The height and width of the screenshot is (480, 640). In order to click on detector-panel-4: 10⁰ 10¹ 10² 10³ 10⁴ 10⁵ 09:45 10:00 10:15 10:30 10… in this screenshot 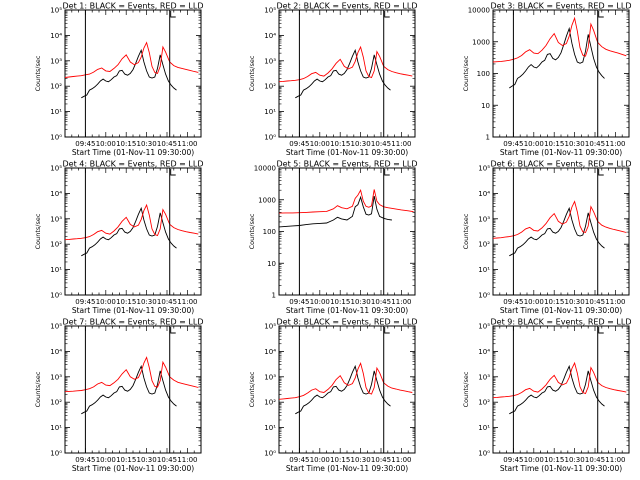, I will do `click(118, 238)`.